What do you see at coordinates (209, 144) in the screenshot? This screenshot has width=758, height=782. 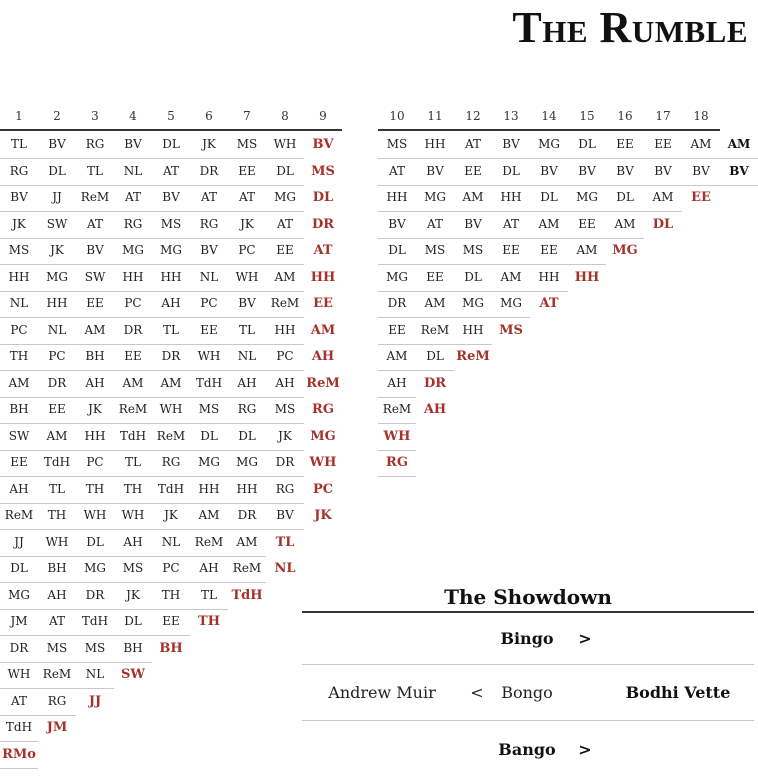 I see `rumble-cell: JK` at bounding box center [209, 144].